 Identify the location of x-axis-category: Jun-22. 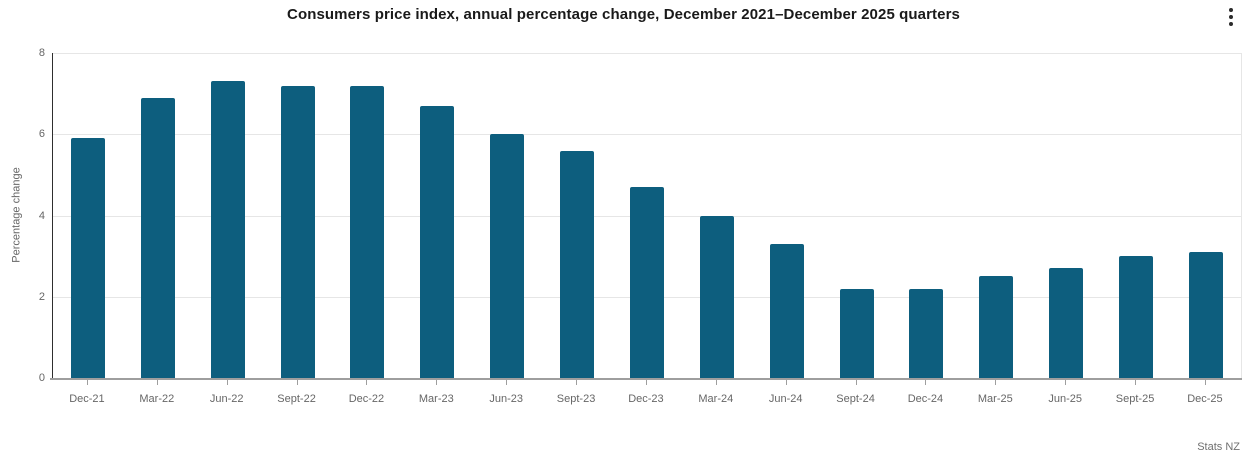
(227, 392).